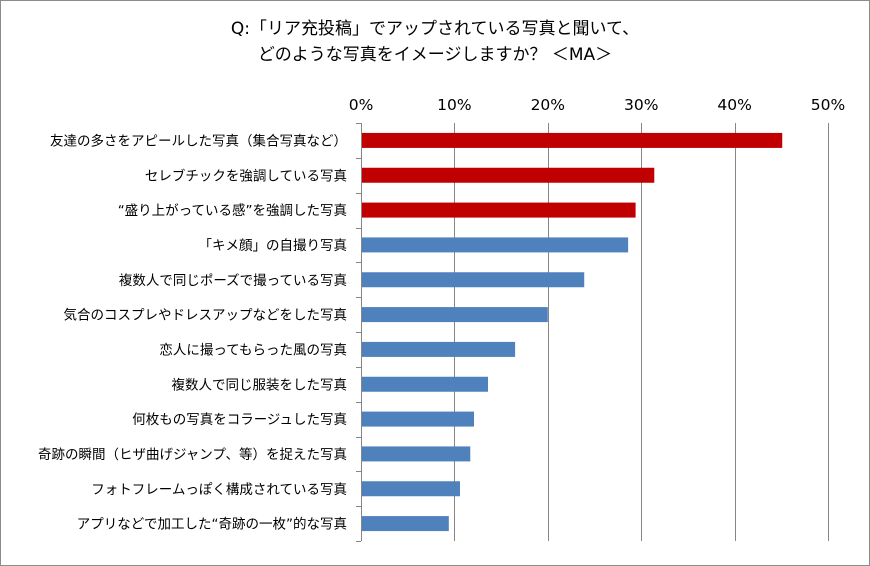 The width and height of the screenshot is (870, 566). I want to click on category-label: 気合のコスプレやドレスアップなどをした写真, so click(206, 316).